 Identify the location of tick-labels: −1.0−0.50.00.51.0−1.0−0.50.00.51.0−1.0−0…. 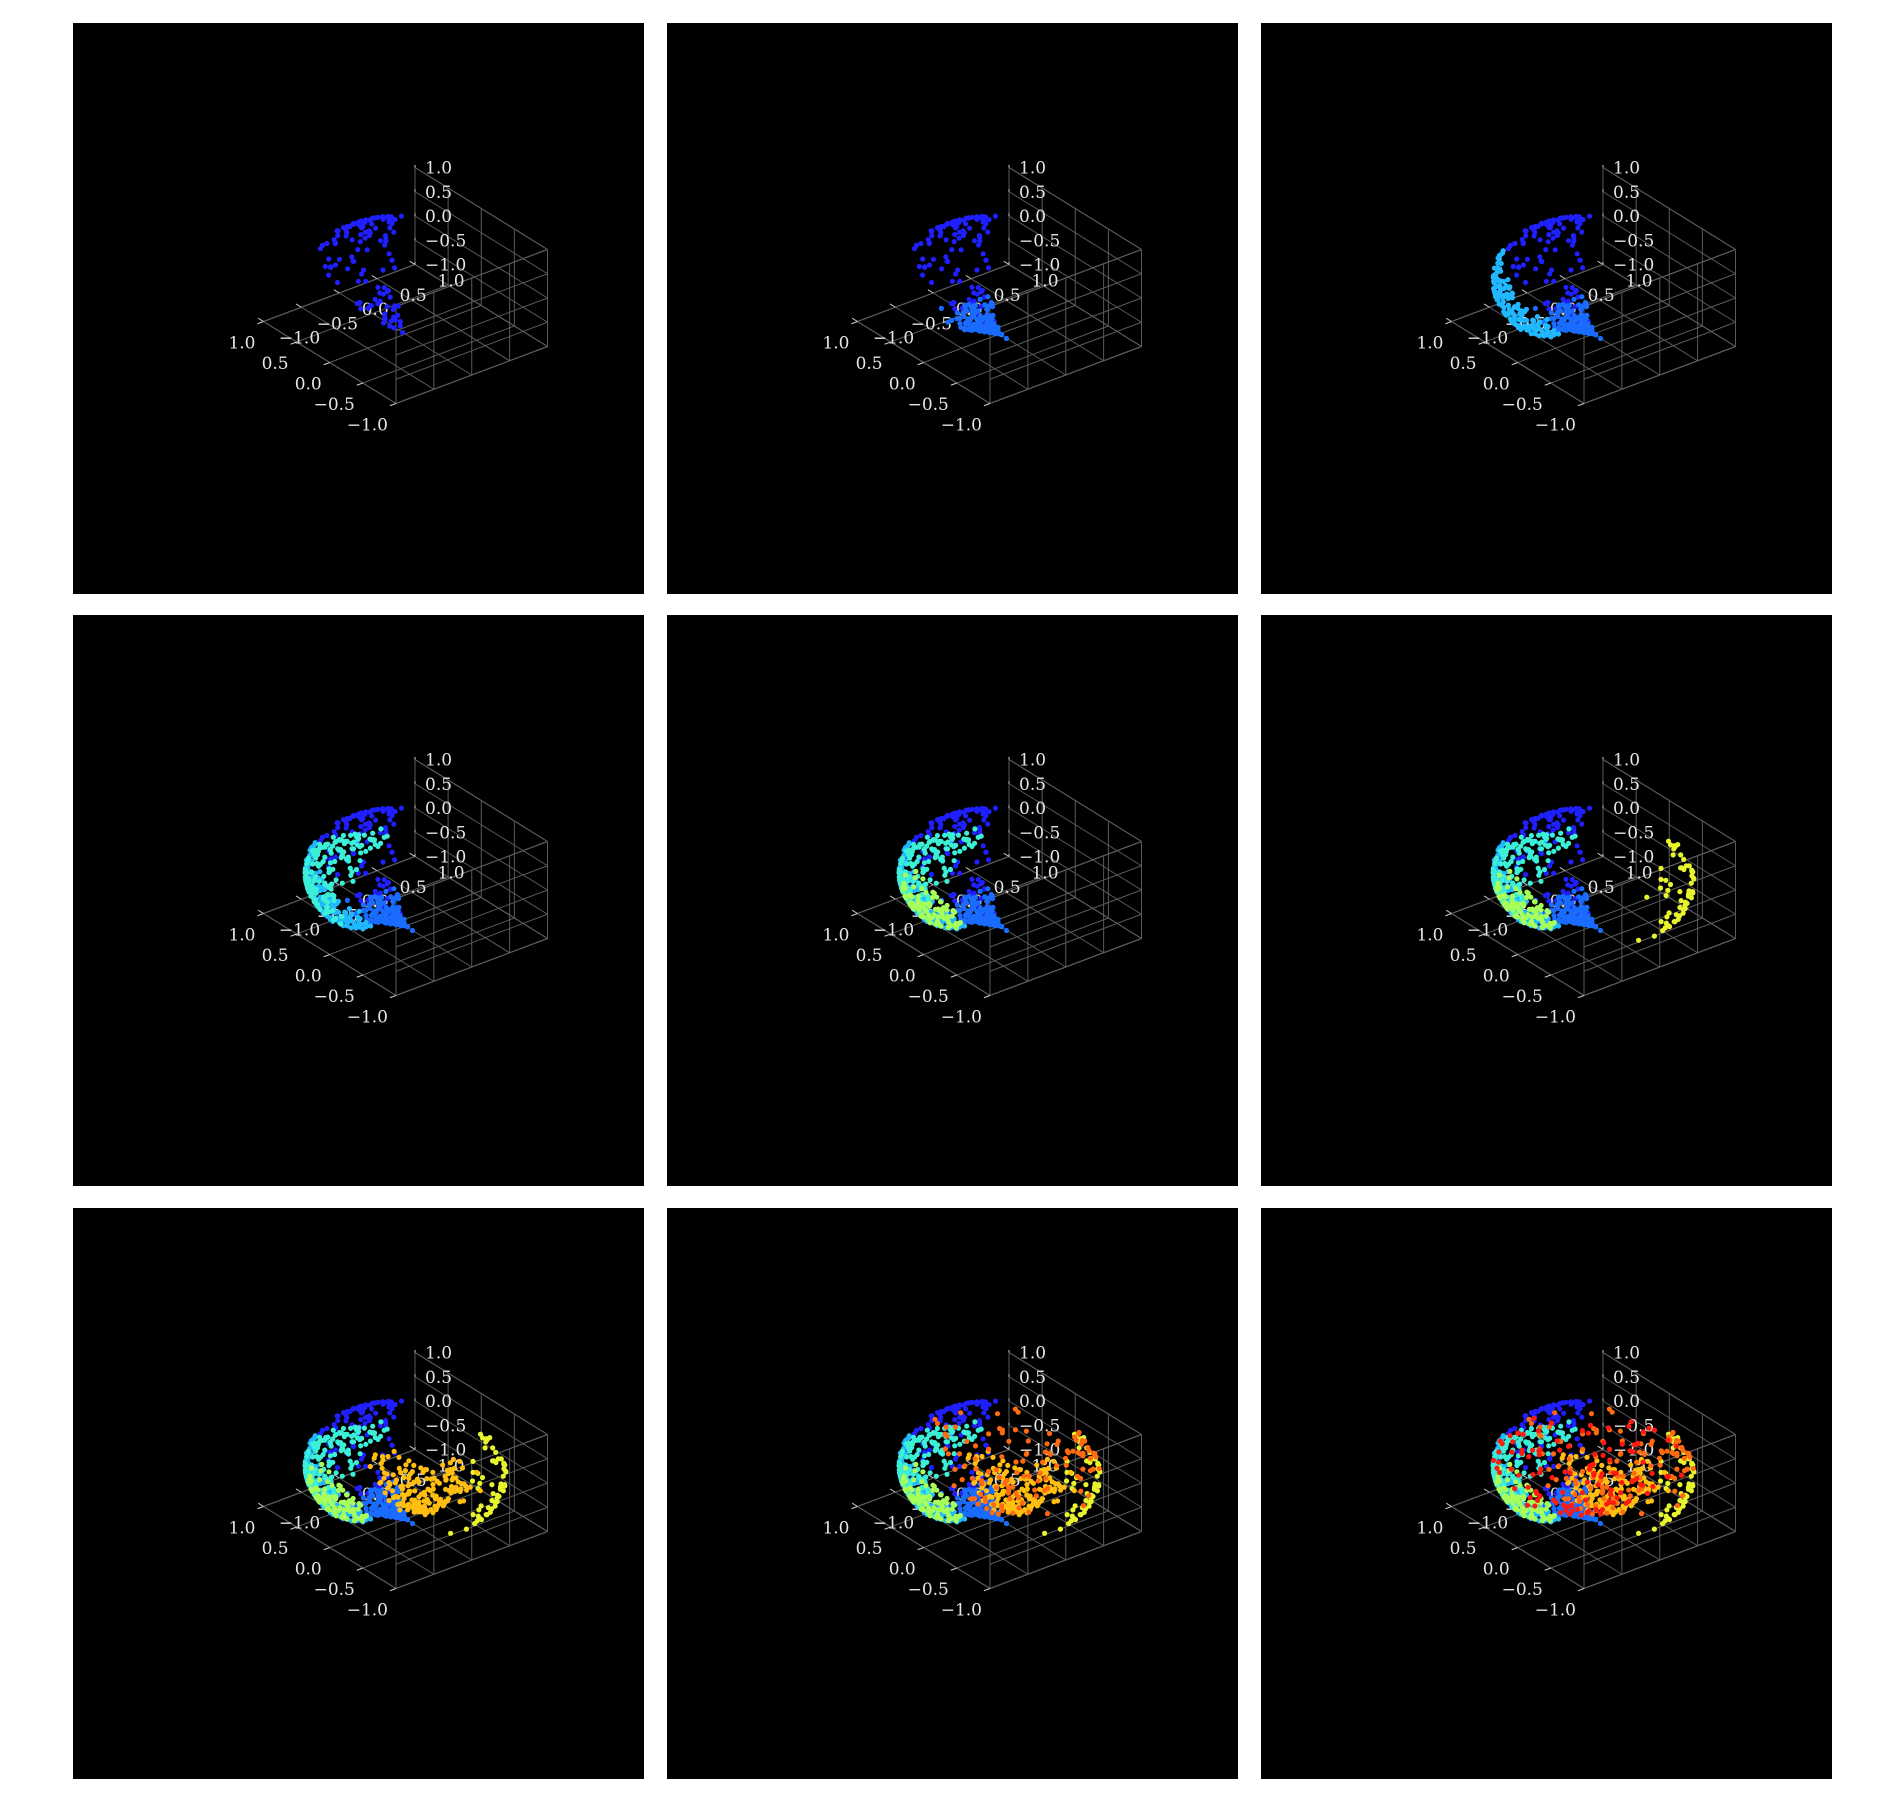
(941, 1482).